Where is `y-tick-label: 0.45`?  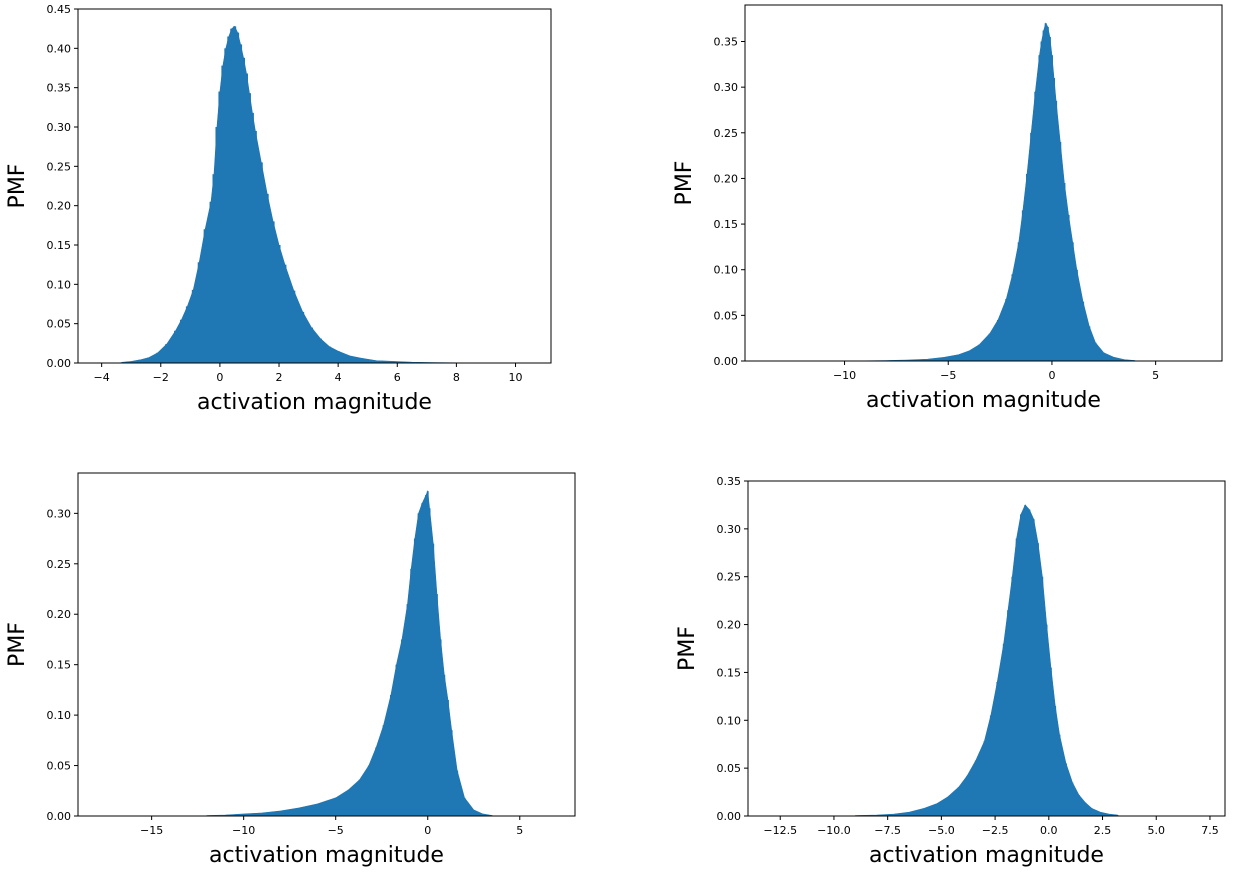
y-tick-label: 0.45 is located at coordinates (59, 9).